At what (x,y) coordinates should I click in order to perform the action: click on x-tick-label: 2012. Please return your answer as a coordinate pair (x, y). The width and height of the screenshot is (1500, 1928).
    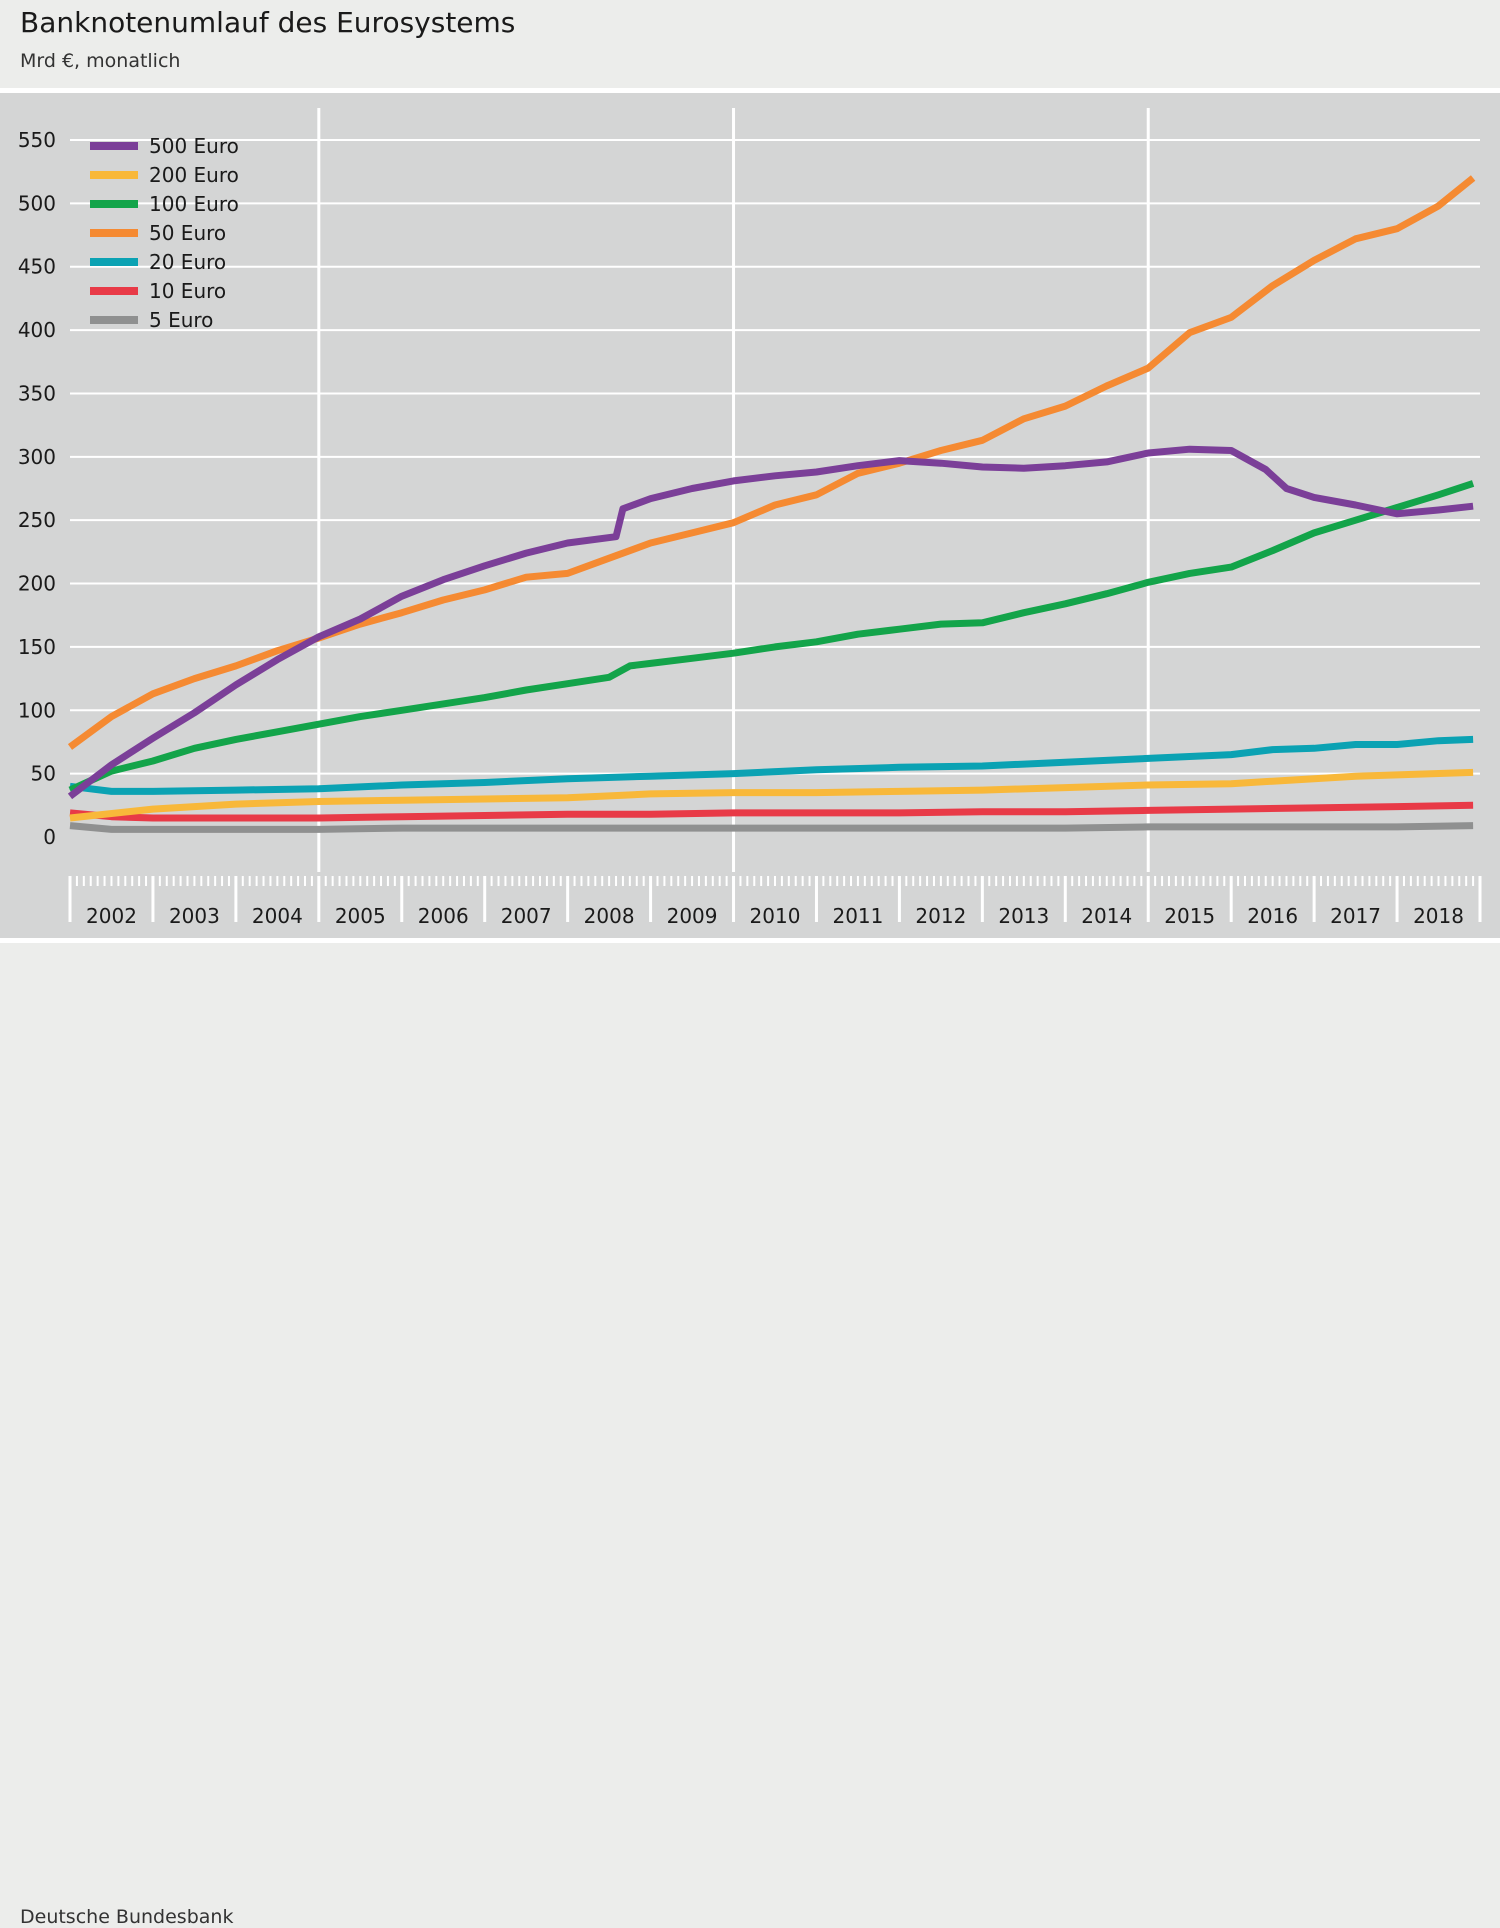
    Looking at the image, I should click on (940, 916).